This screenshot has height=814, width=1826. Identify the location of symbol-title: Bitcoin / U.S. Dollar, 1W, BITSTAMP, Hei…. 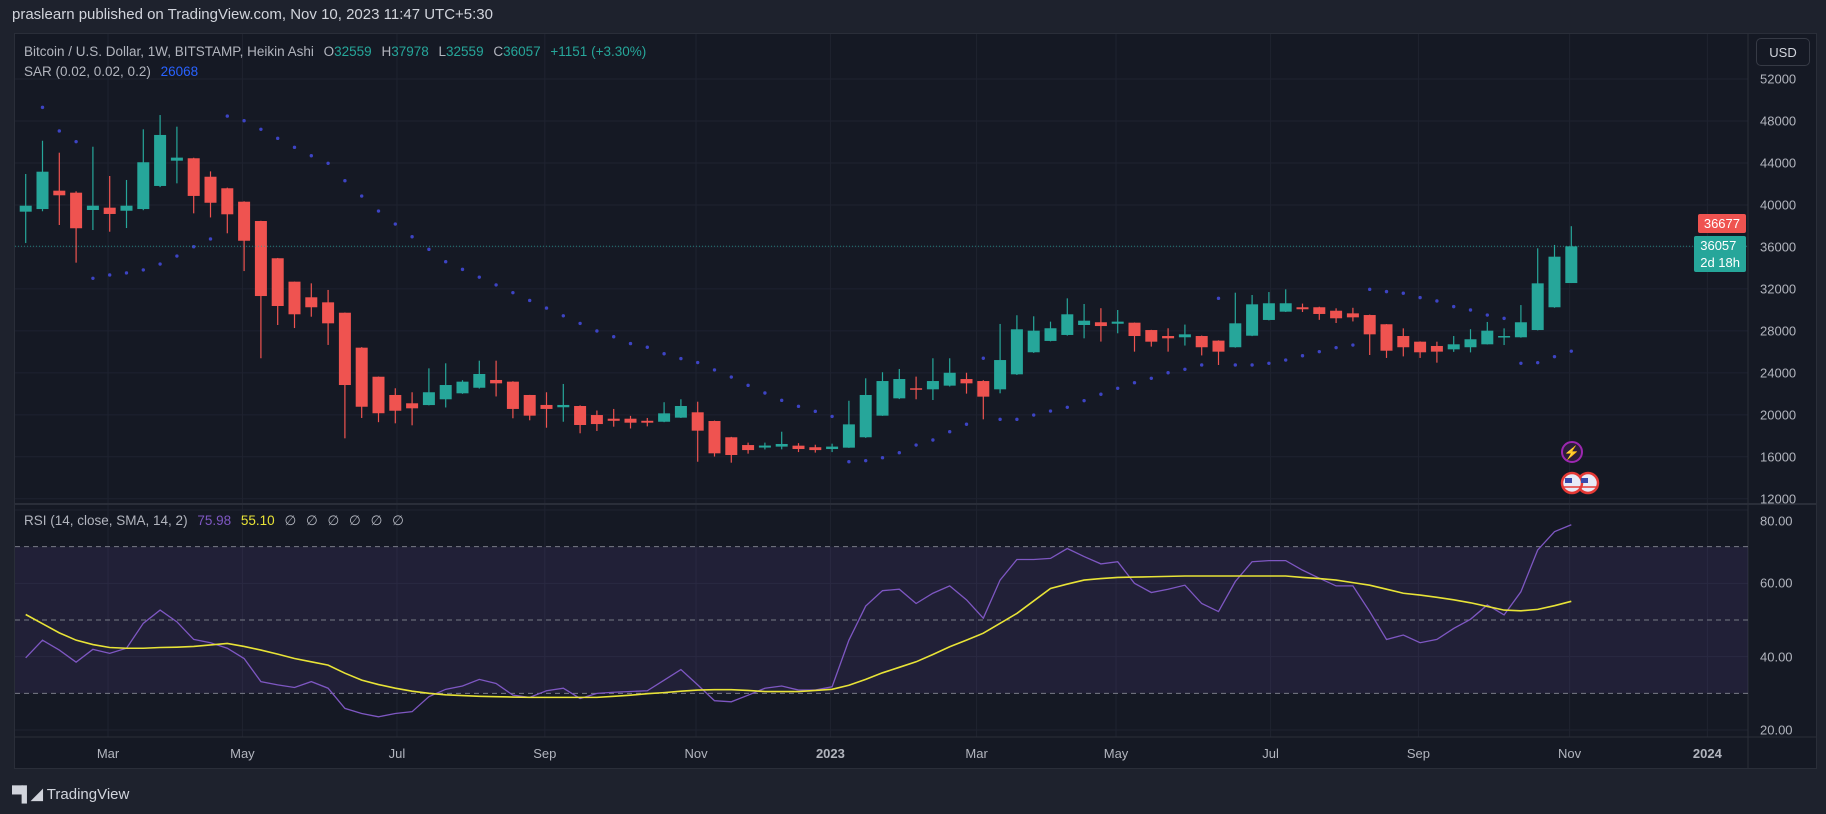
(169, 51).